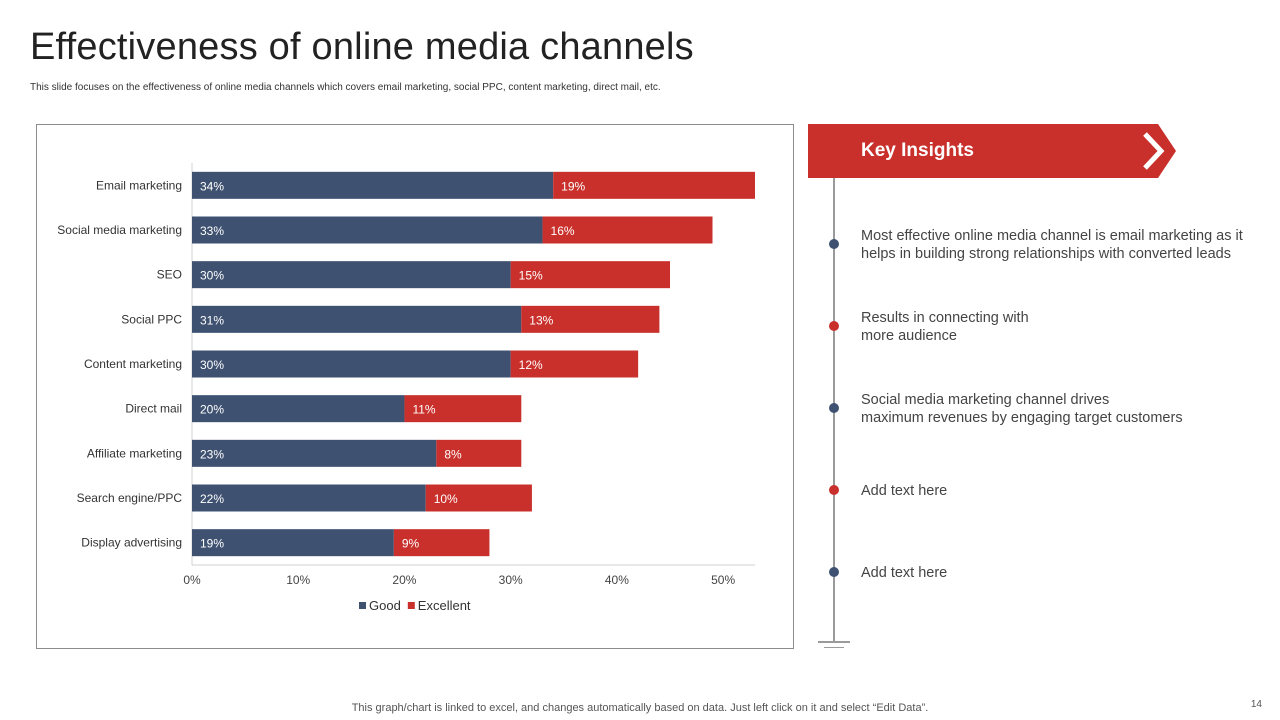 The width and height of the screenshot is (1280, 720). Describe the element at coordinates (723, 580) in the screenshot. I see `x-tick-label: 50%` at that location.